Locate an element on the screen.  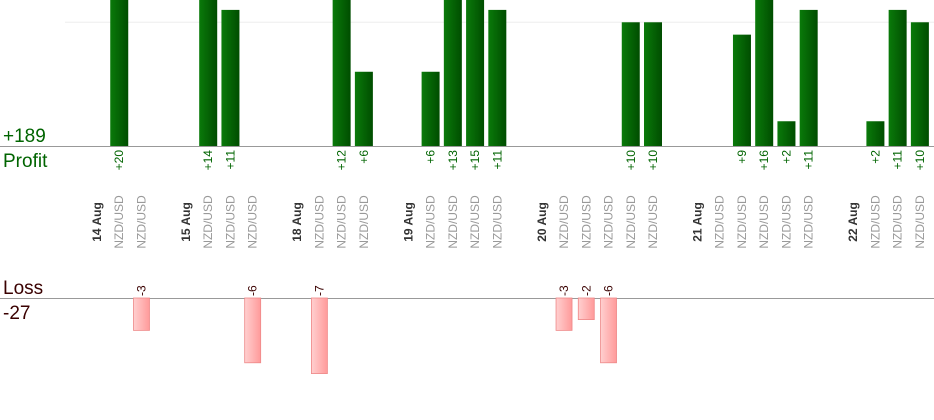
profit-label: +20 is located at coordinates (119, 160).